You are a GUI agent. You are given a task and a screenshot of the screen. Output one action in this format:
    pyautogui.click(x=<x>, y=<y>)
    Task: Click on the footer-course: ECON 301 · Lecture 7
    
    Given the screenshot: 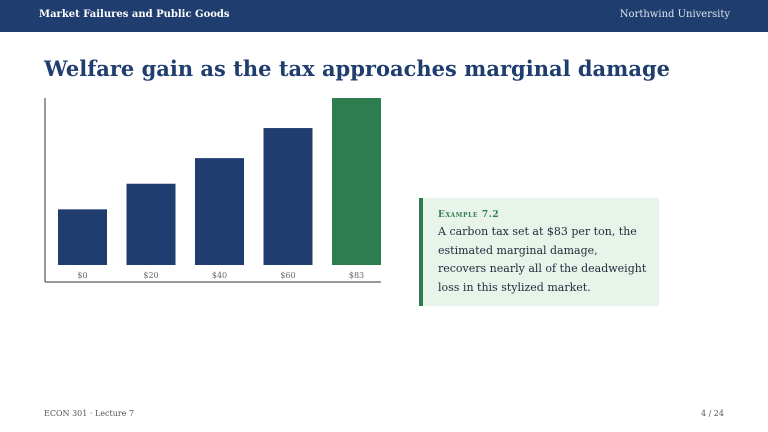 What is the action you would take?
    pyautogui.click(x=89, y=413)
    